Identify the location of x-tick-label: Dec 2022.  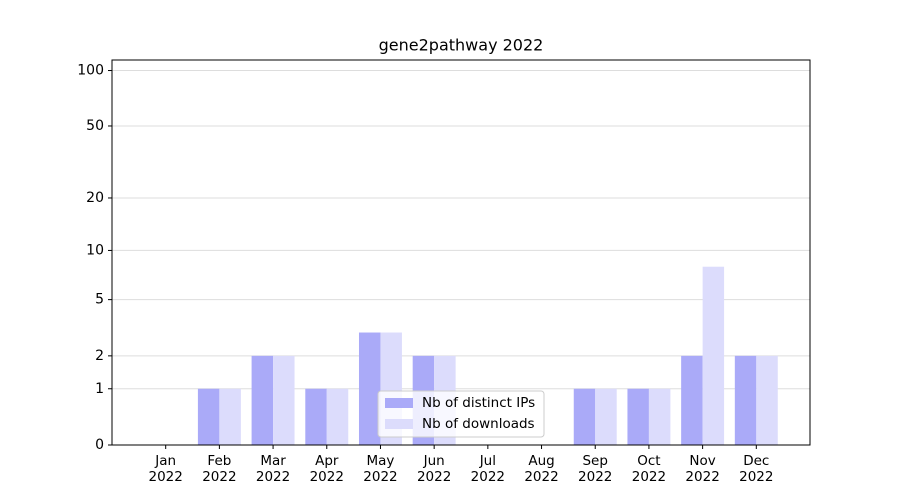
(756, 469).